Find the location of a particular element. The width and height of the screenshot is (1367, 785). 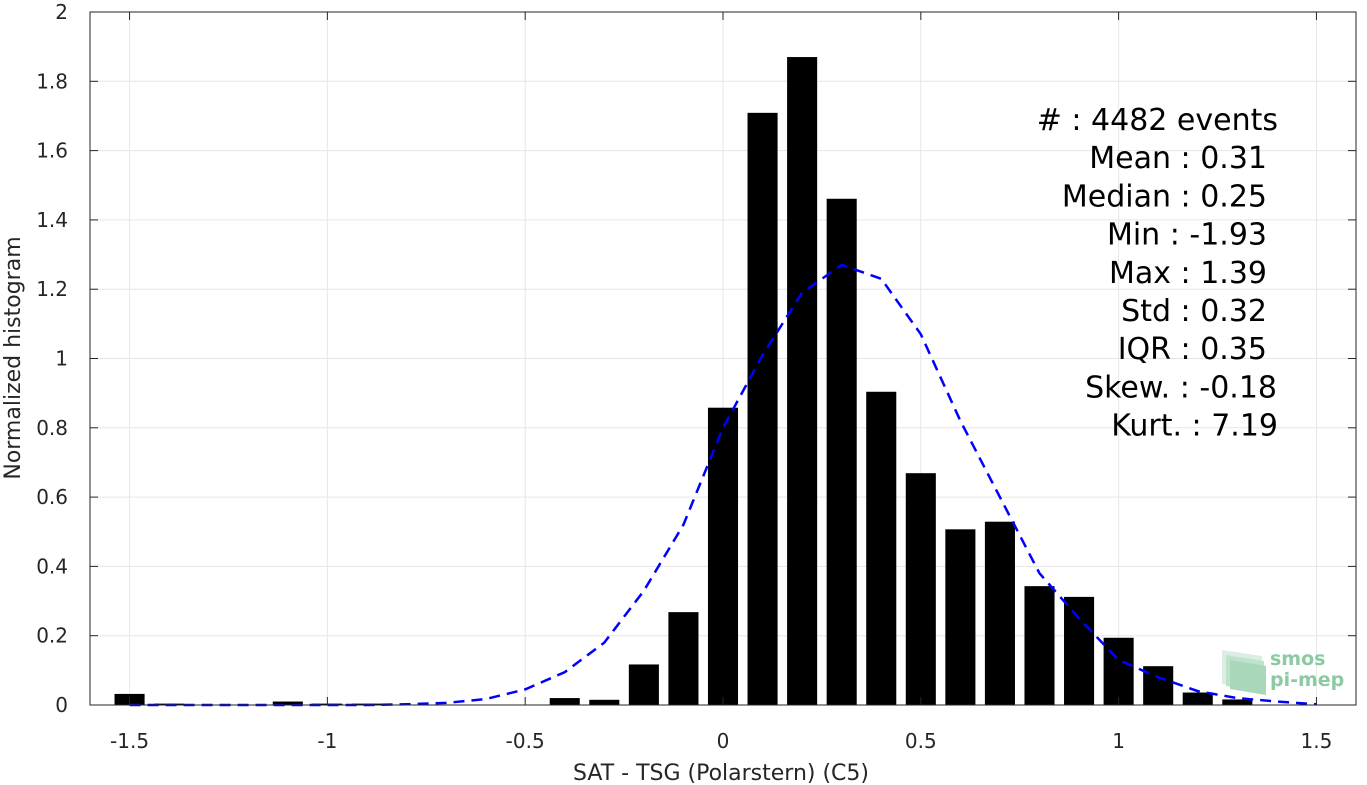

logo-layers-icon is located at coordinates (1244, 672).